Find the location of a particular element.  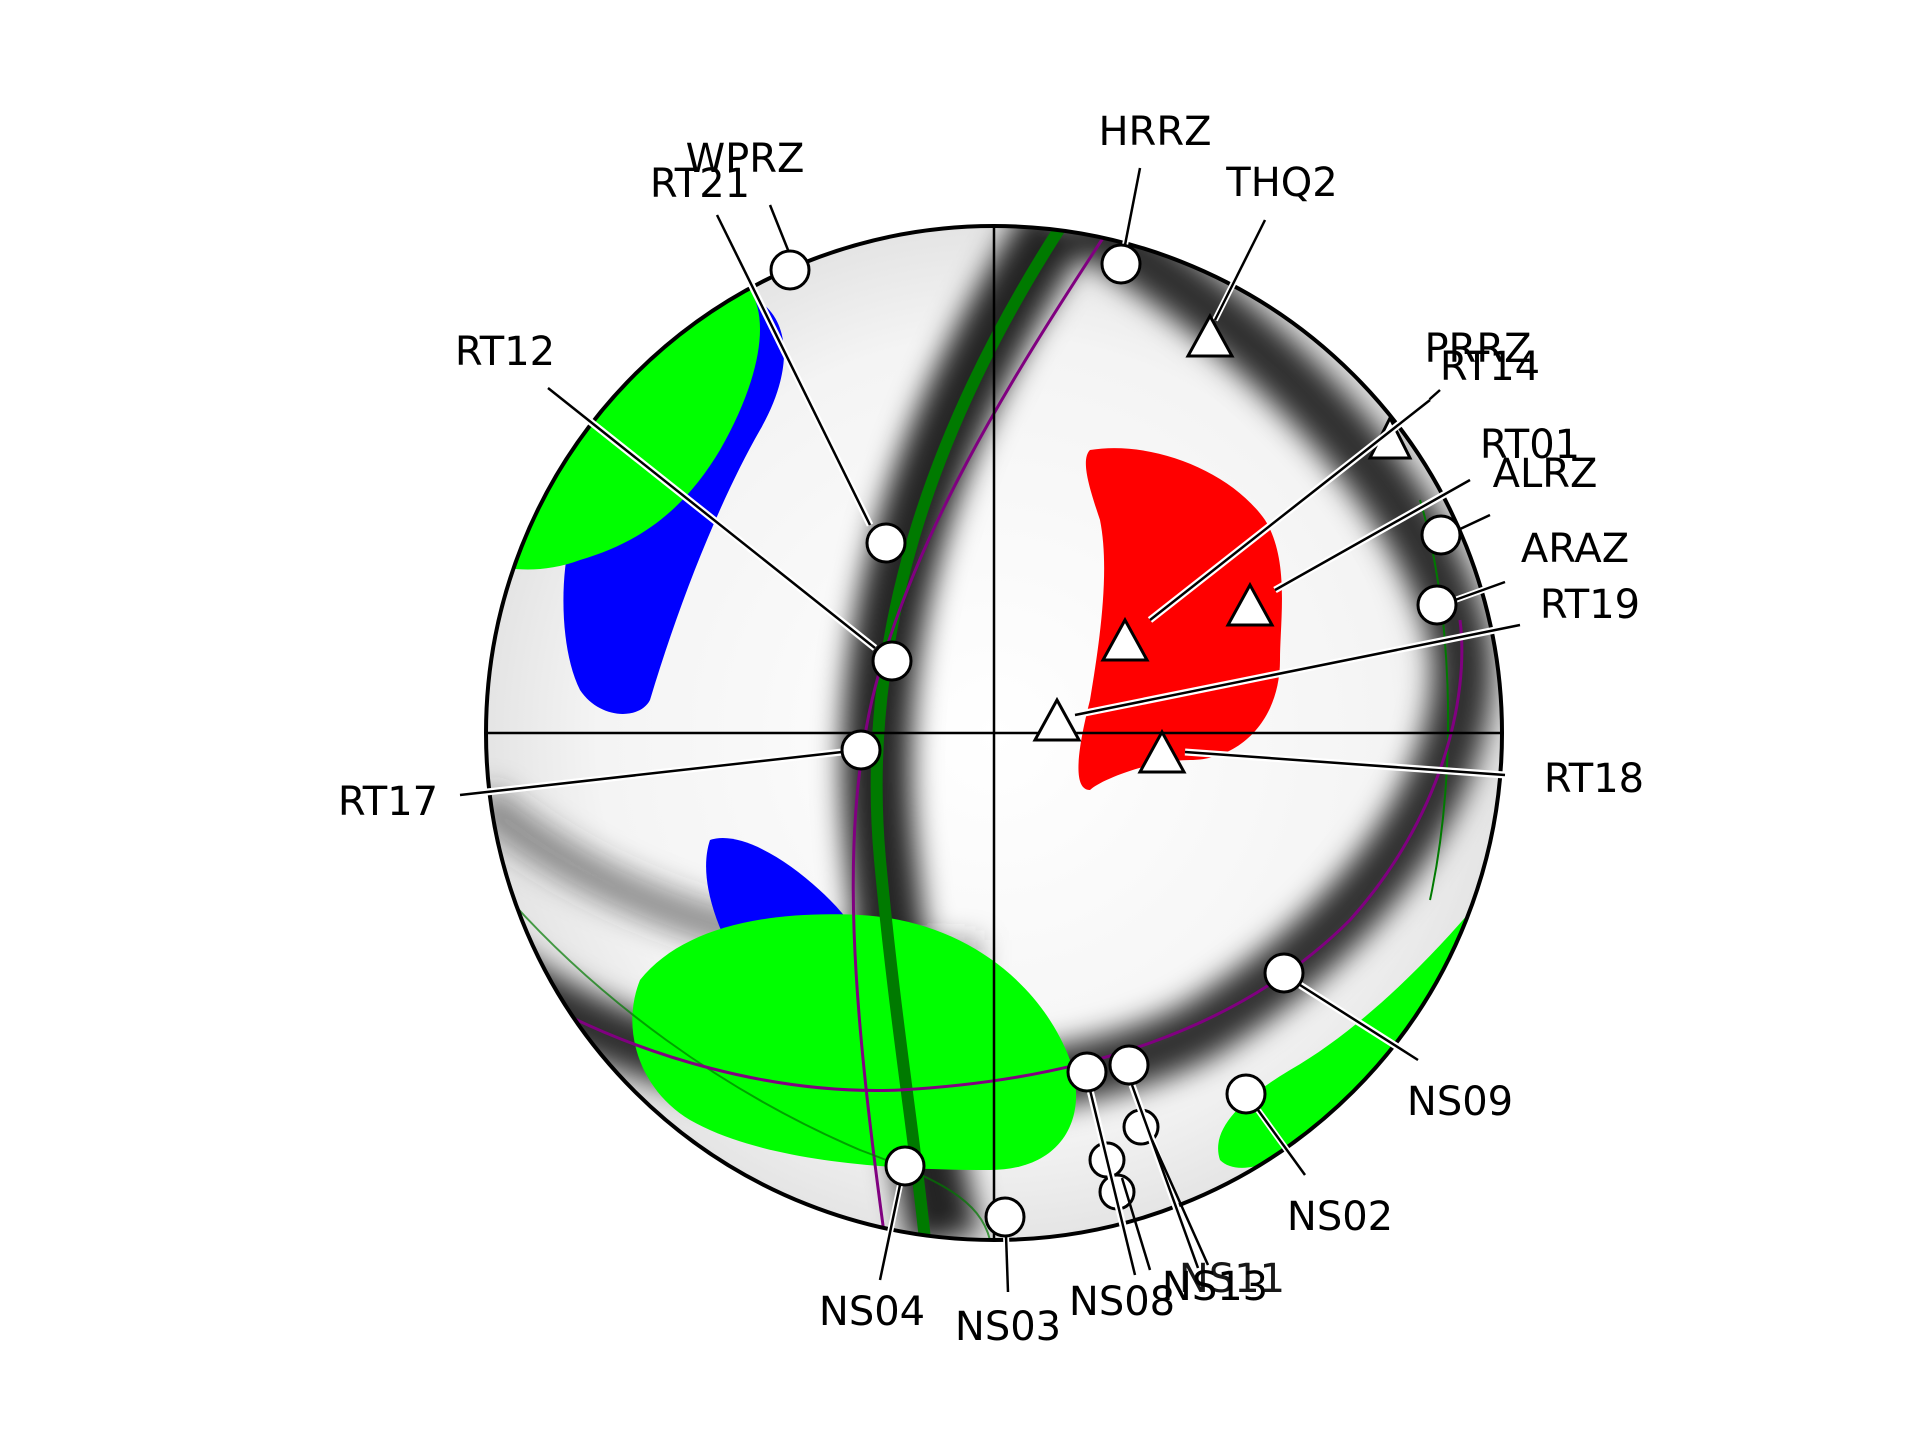

station-ns04: NS04 is located at coordinates (872, 1240).